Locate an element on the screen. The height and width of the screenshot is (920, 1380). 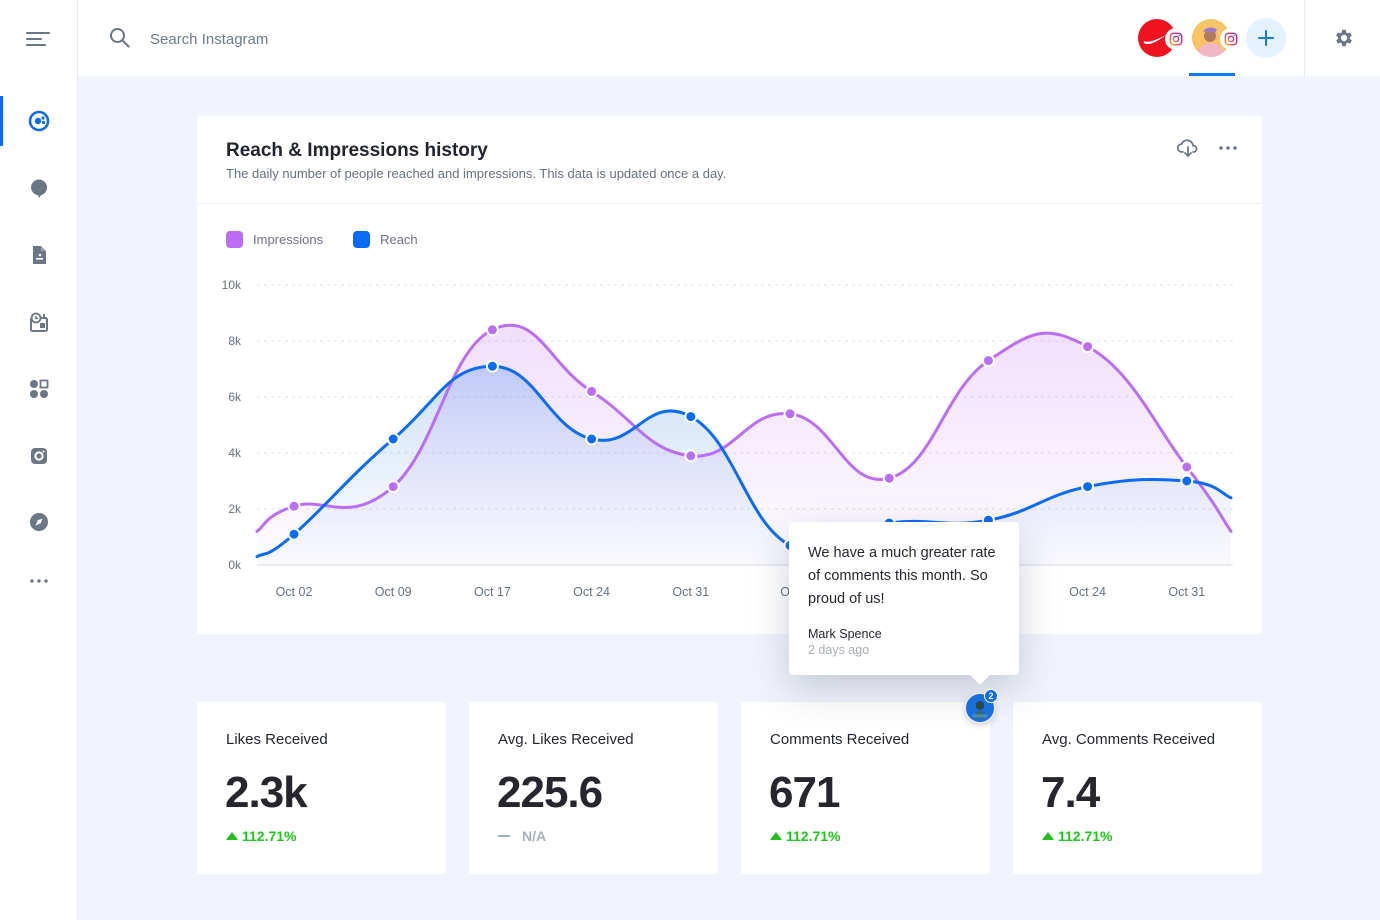
stat-label: Comments Received is located at coordinates (840, 739).